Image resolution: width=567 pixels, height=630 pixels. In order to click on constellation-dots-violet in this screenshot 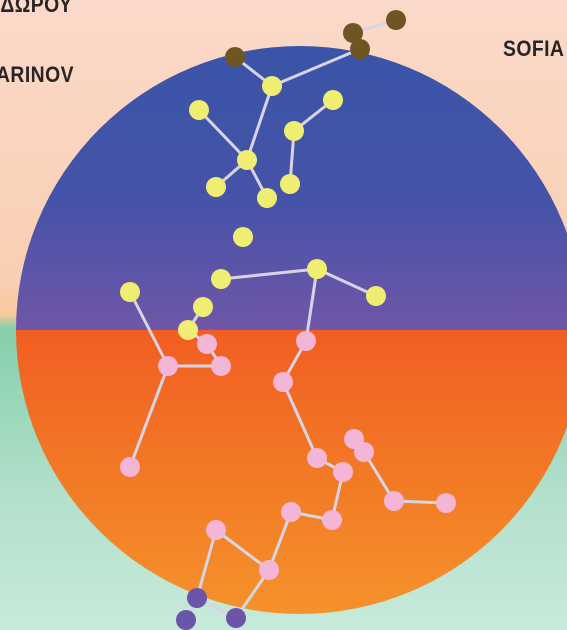, I will do `click(211, 609)`.